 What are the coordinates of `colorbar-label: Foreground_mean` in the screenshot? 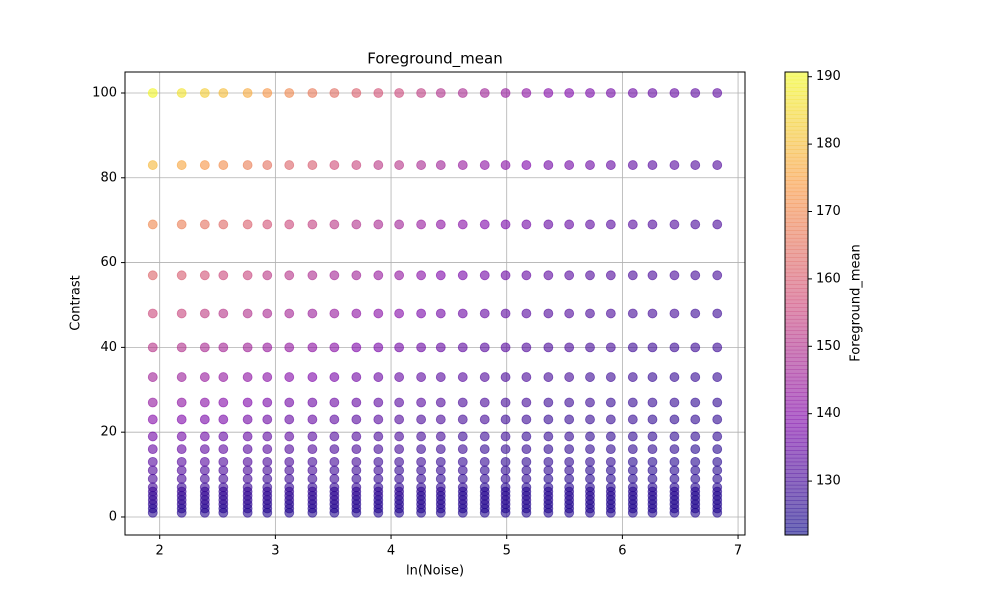 It's located at (856, 302).